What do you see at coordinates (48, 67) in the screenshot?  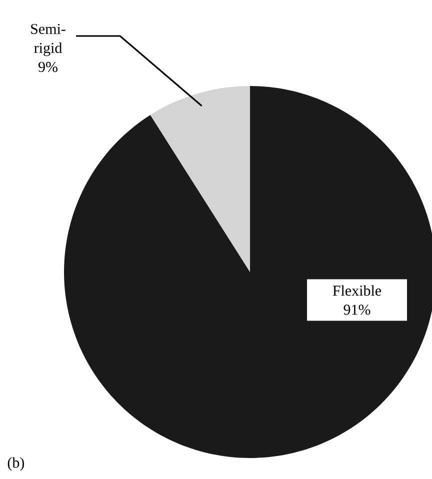 I see `data-label: 9%` at bounding box center [48, 67].